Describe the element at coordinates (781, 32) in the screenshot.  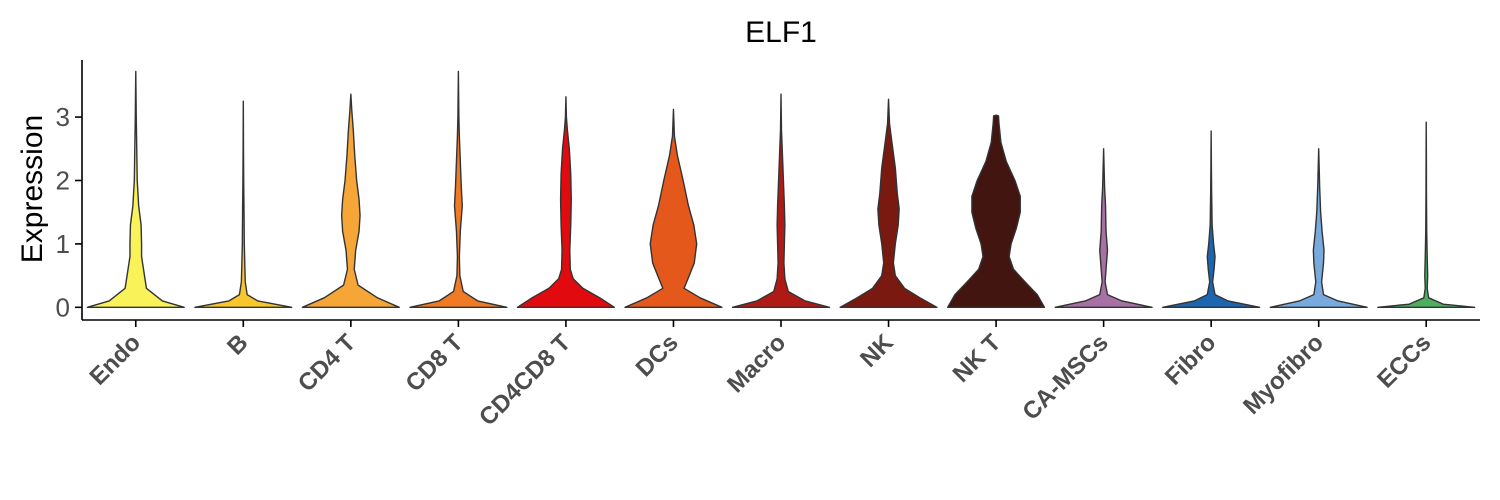
I see `chart-title: ELF1` at that location.